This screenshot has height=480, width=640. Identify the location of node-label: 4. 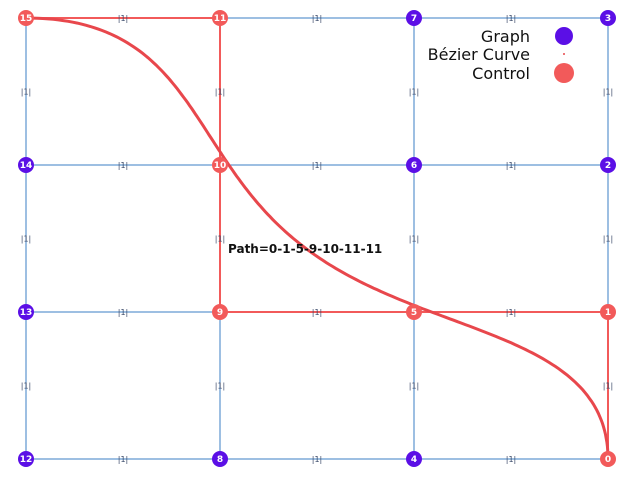
(414, 460).